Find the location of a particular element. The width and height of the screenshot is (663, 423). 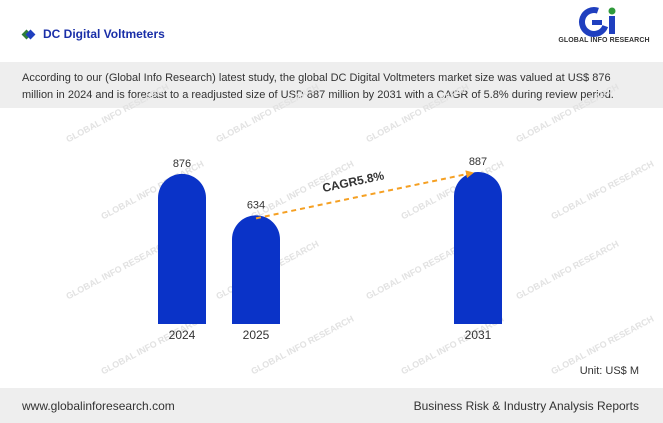

category-label-2025: 2025 is located at coordinates (256, 335).